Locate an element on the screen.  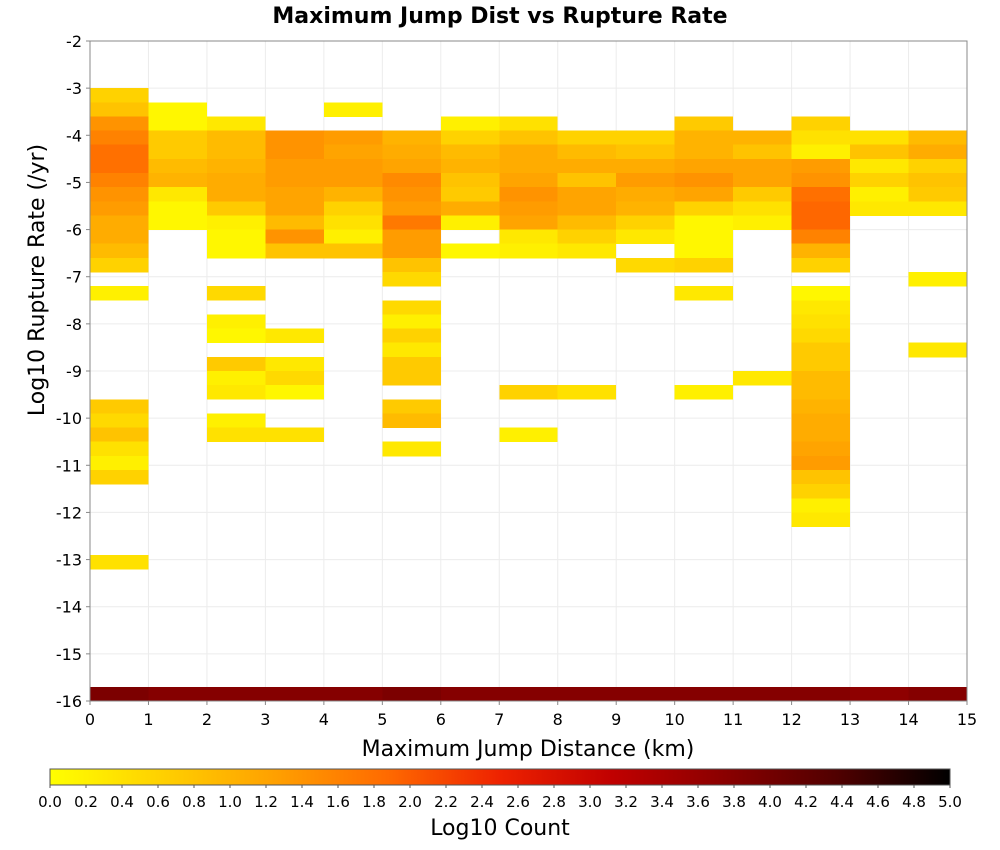
x-tick-label: 15 is located at coordinates (967, 719).